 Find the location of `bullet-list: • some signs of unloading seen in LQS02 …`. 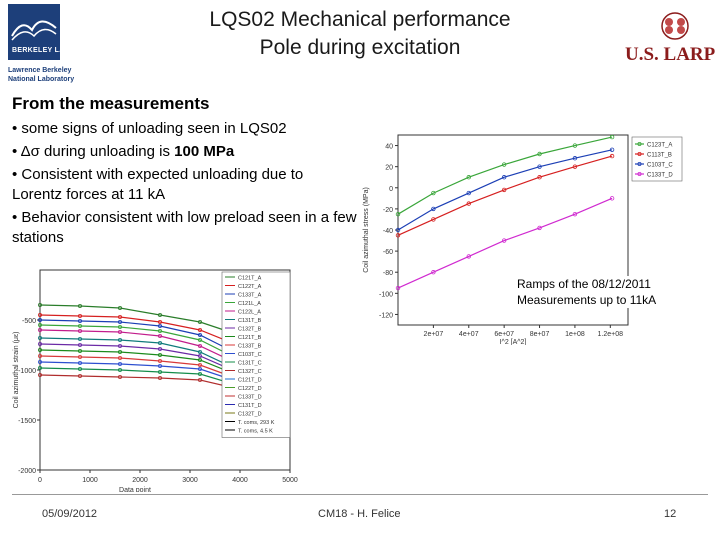

bullet-list: • some signs of unloading seen in LQS02 … is located at coordinates (184, 185).